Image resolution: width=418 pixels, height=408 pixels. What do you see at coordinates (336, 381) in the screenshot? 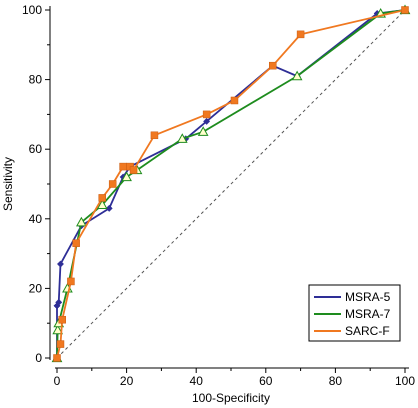
I see `x-tick-label: 80` at bounding box center [336, 381].